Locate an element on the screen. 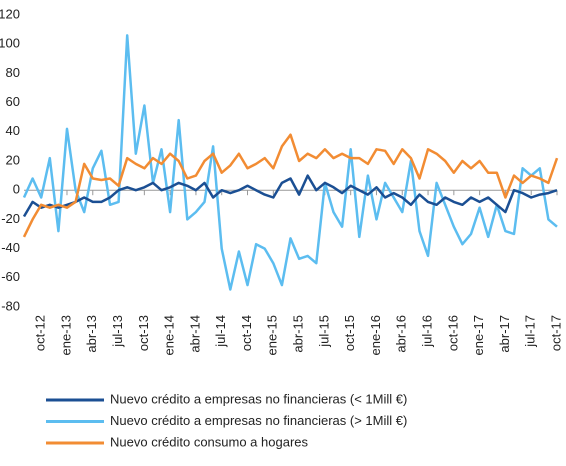 The image size is (566, 466). x-tick-label: oct-14 is located at coordinates (246, 333).